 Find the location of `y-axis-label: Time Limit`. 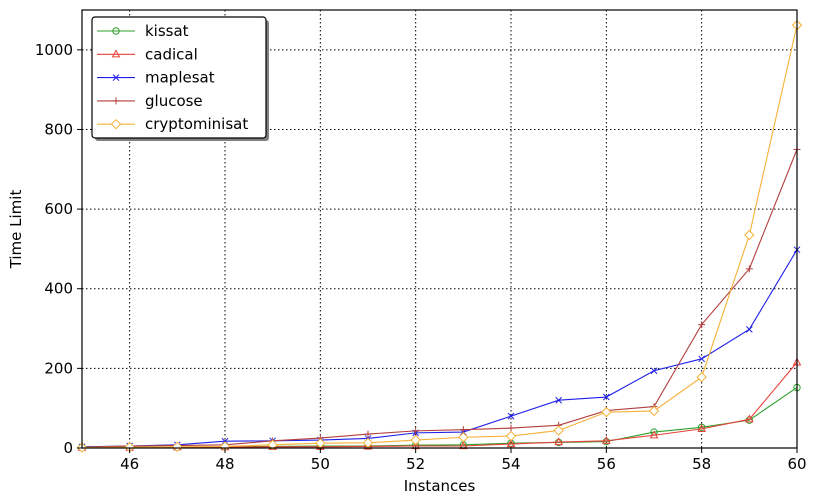

y-axis-label: Time Limit is located at coordinates (16, 230).